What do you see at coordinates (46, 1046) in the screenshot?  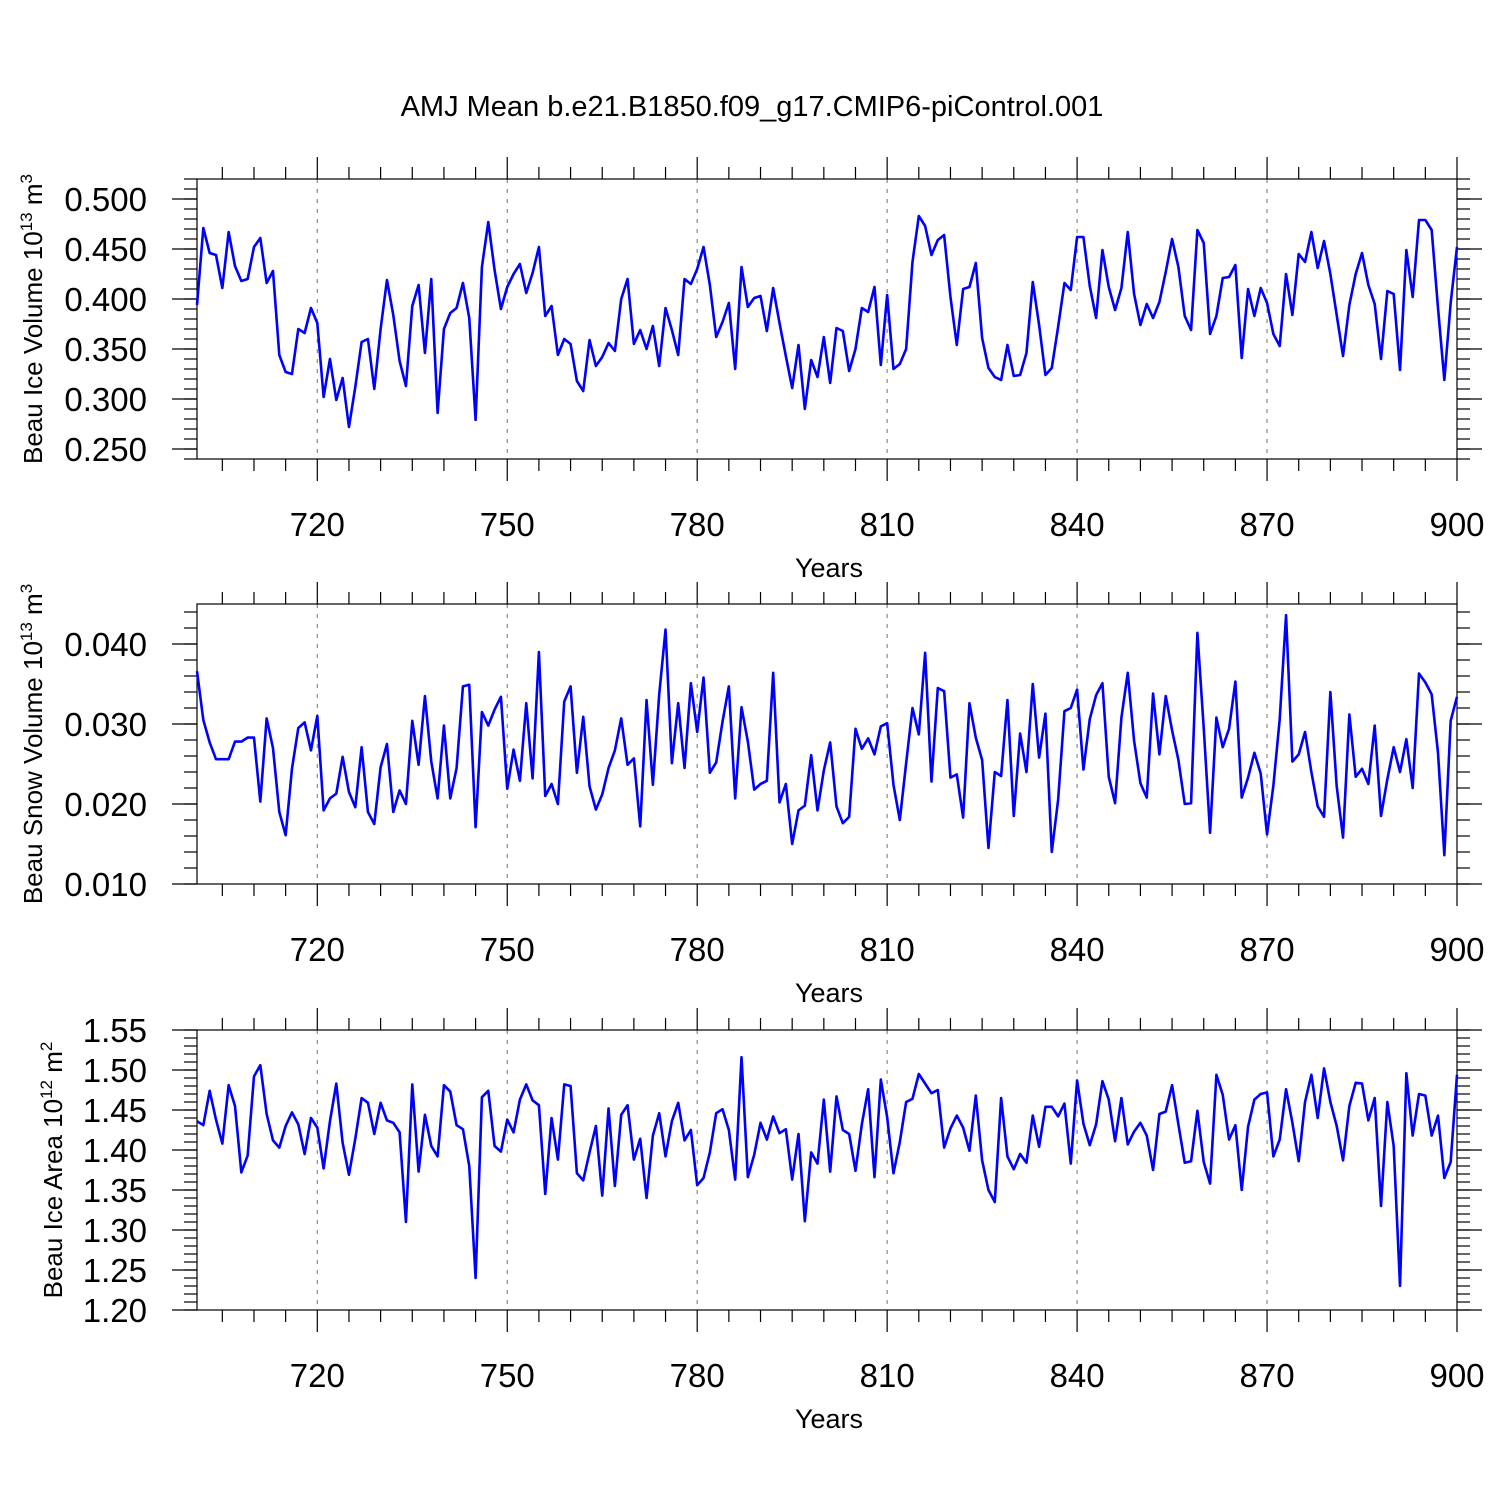 I see `y-label-superscript: 2` at bounding box center [46, 1046].